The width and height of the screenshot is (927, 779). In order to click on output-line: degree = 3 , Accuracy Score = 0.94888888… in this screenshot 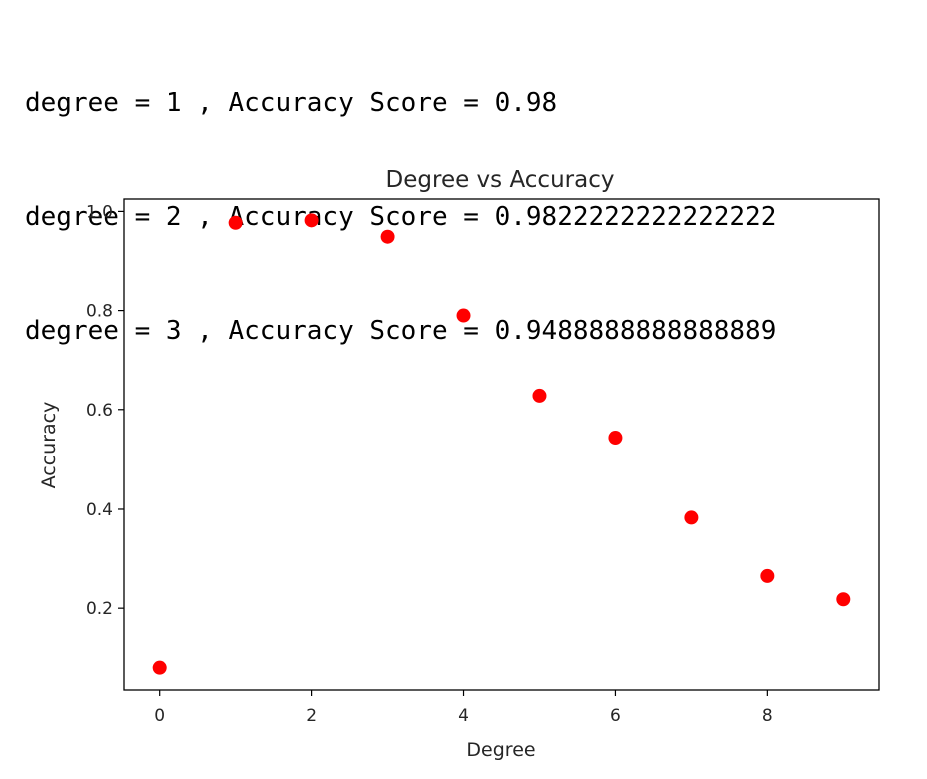, I will do `click(401, 331)`.